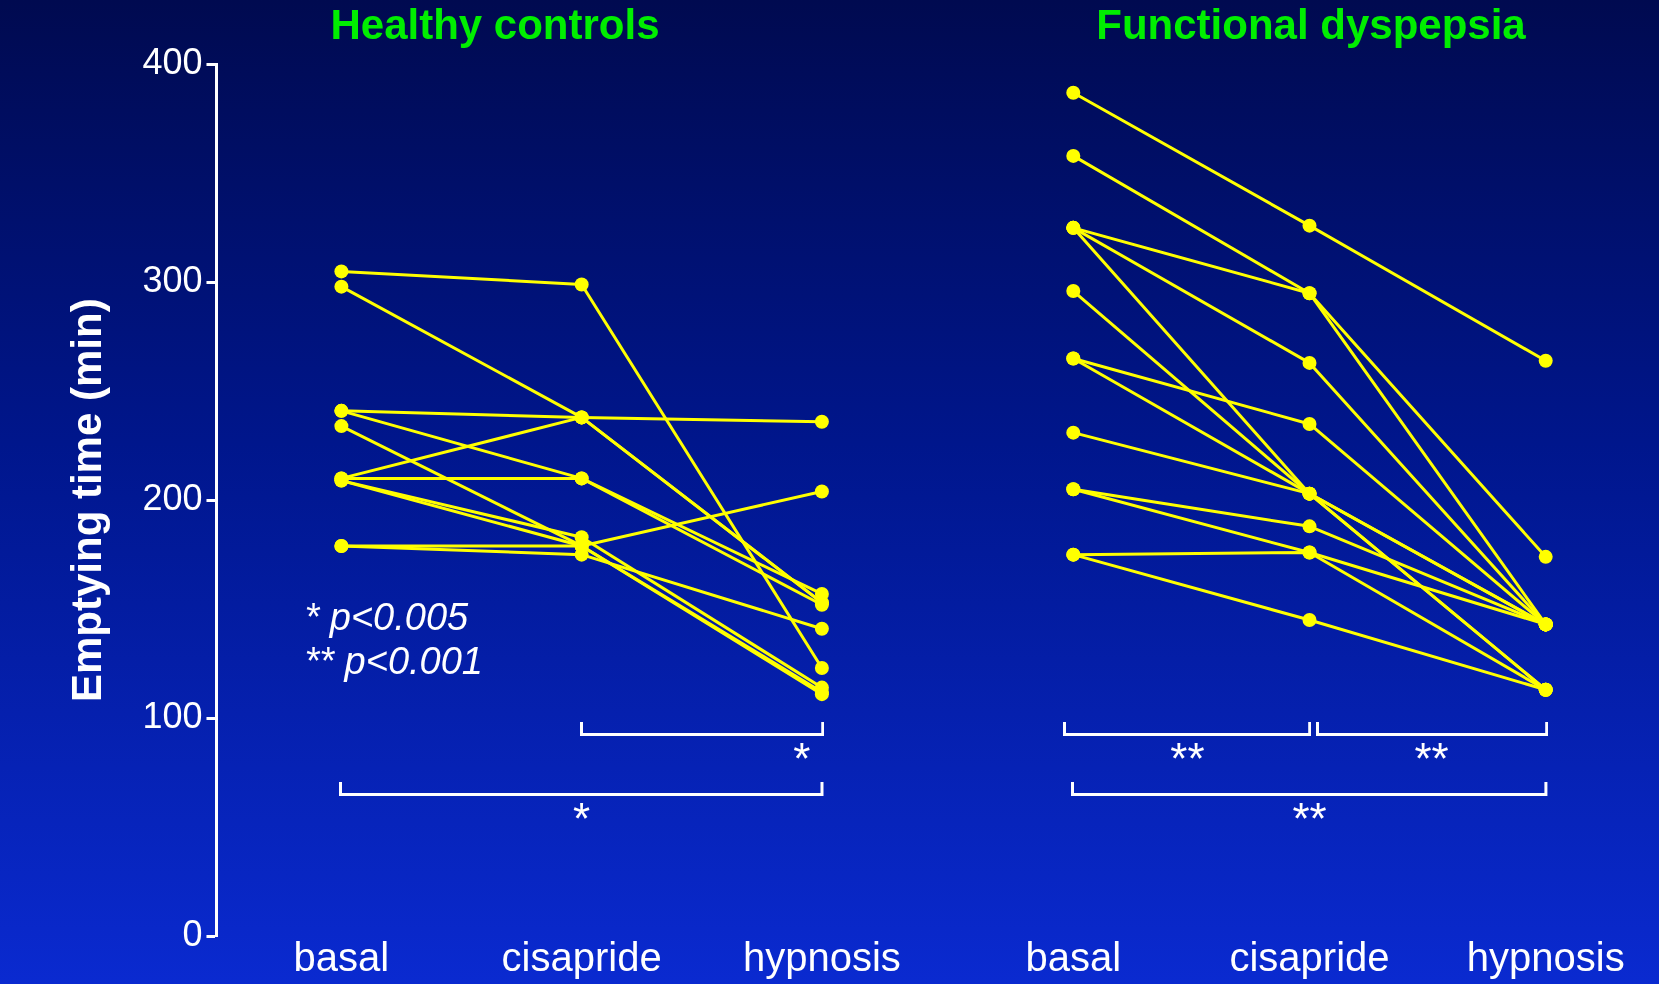 The height and width of the screenshot is (984, 1659). I want to click on y-tick-label: 300, so click(172, 280).